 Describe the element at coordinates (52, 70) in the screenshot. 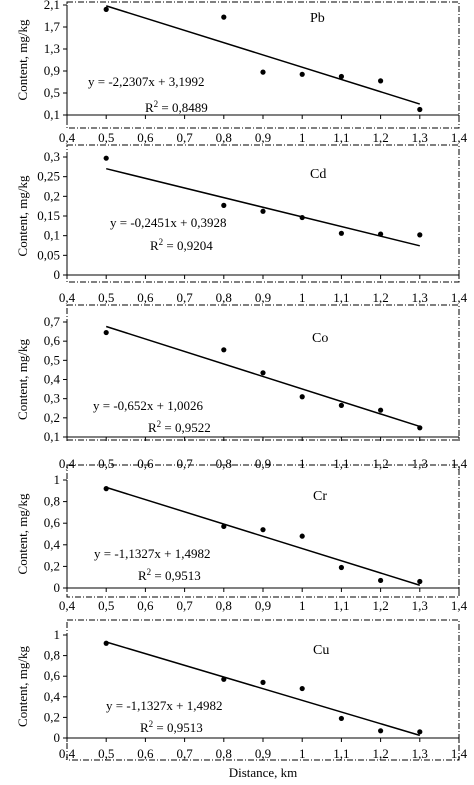

I see `y-tick-label: 0,9` at that location.